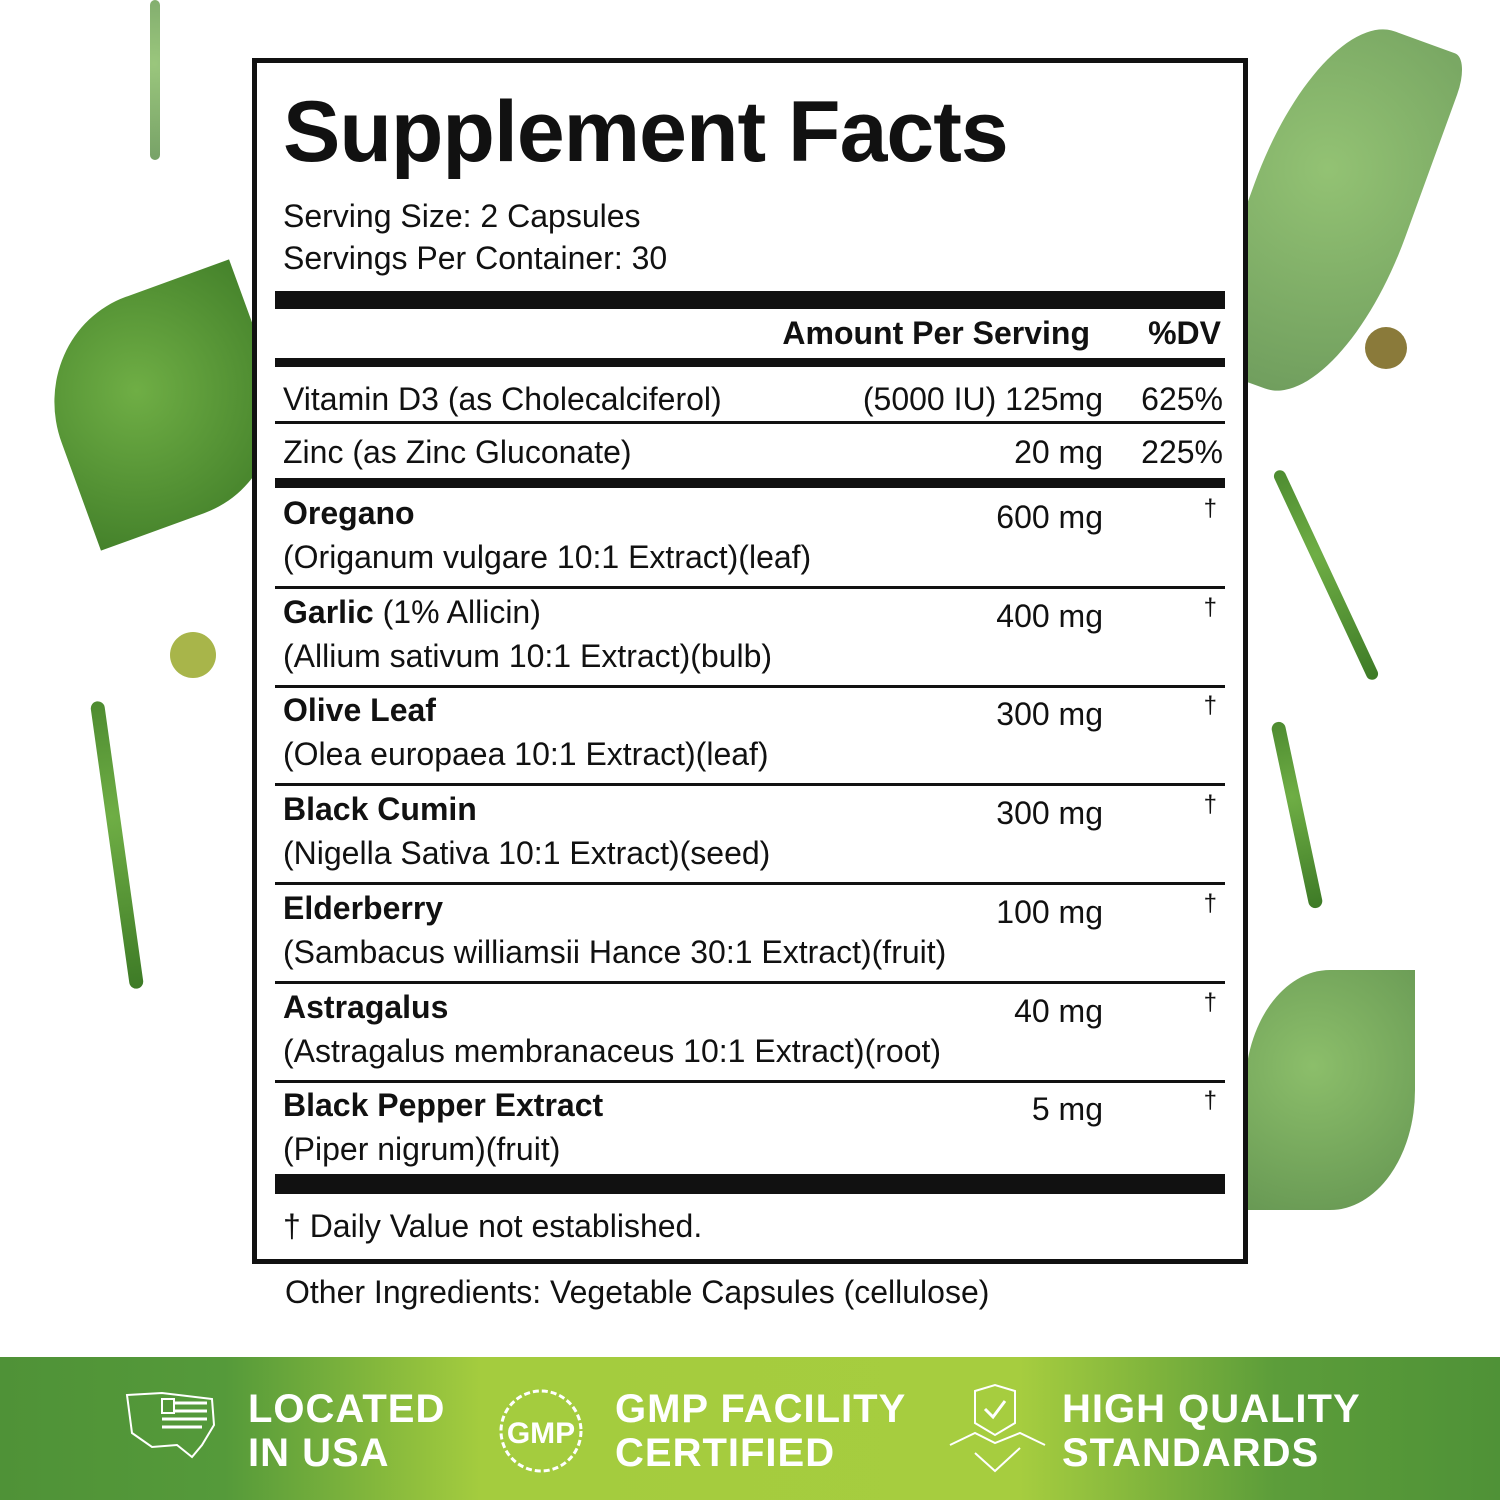 The width and height of the screenshot is (1500, 1500). Describe the element at coordinates (457, 611) in the screenshot. I see `ingredient-note: (1% Allicin)` at that location.